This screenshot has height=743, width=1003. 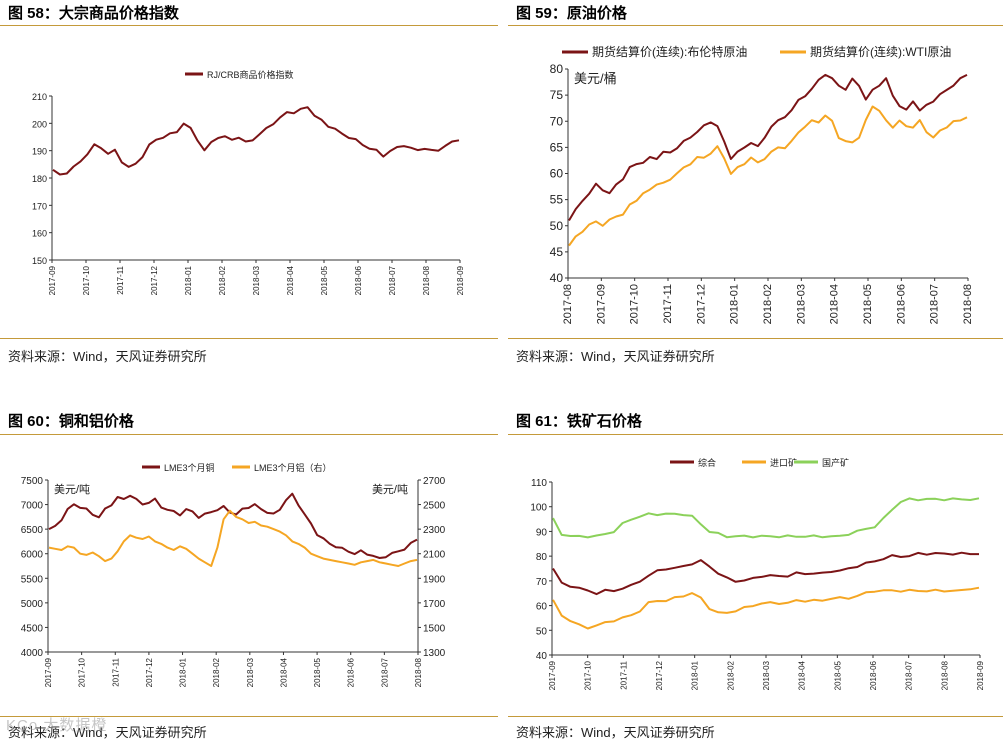 What do you see at coordinates (595, 78) in the screenshot?
I see `unit-label: 美元/桶` at bounding box center [595, 78].